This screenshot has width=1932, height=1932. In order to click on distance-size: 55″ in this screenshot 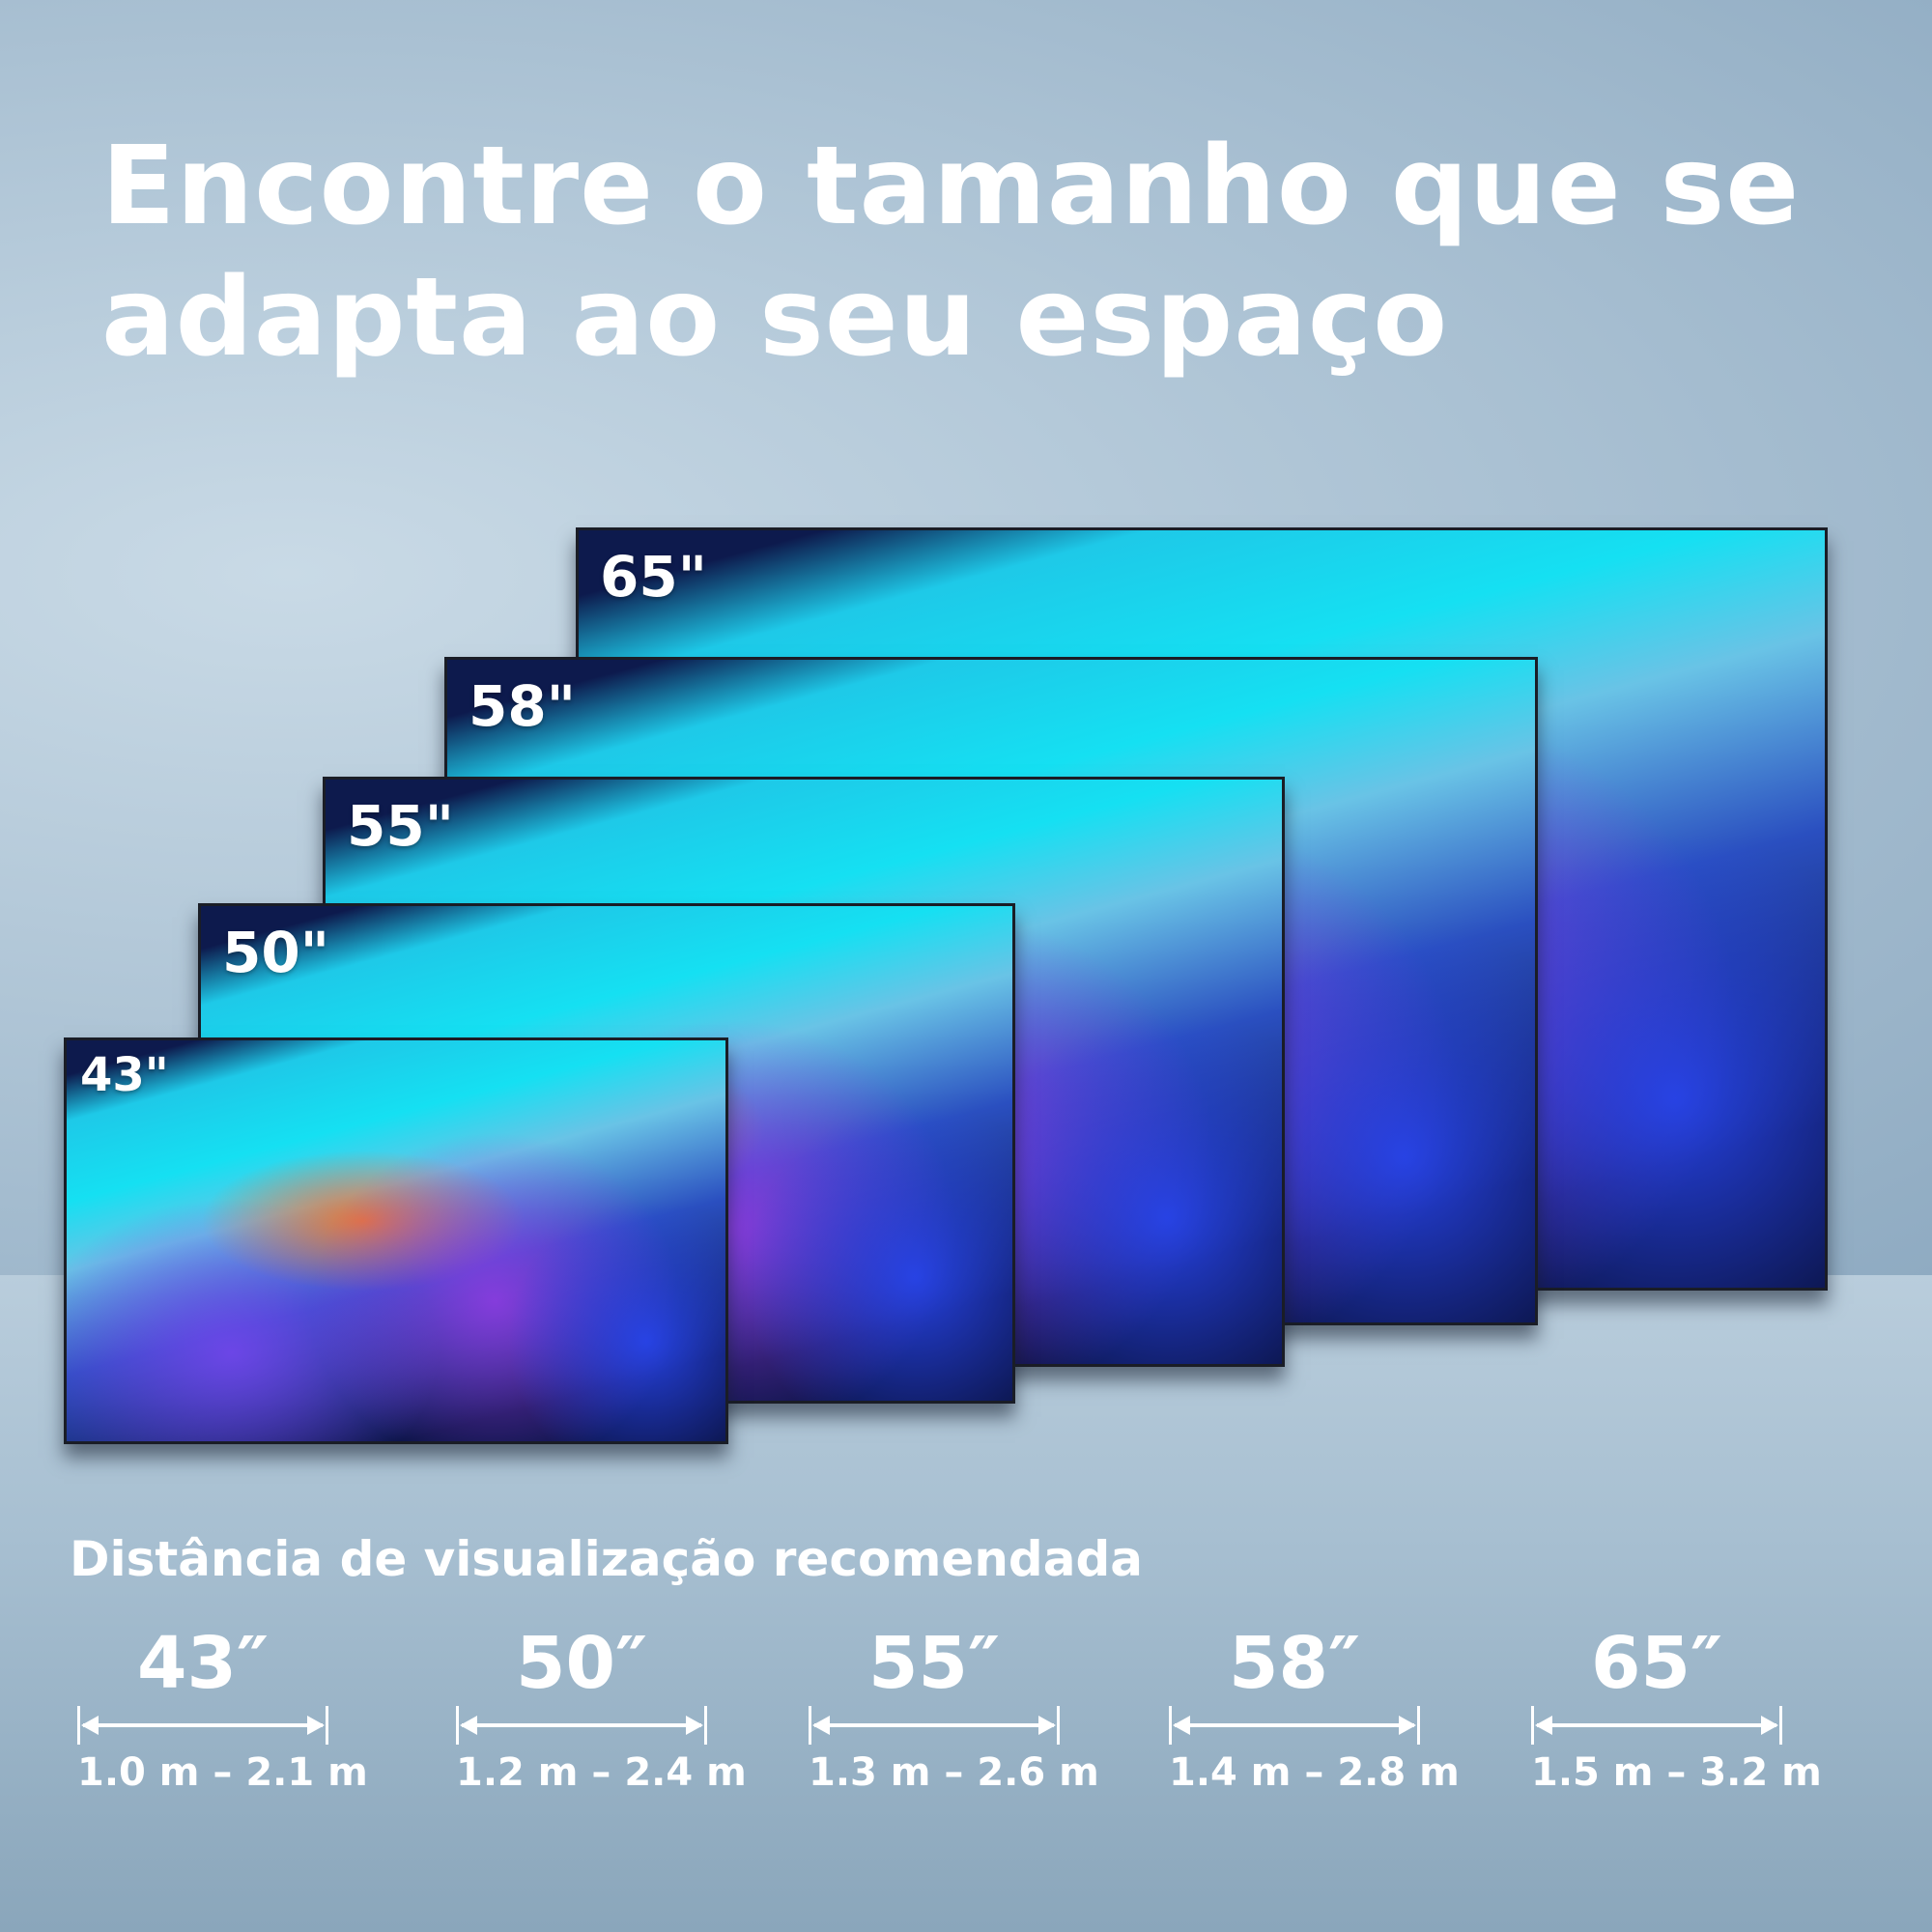, I will do `click(934, 1663)`.